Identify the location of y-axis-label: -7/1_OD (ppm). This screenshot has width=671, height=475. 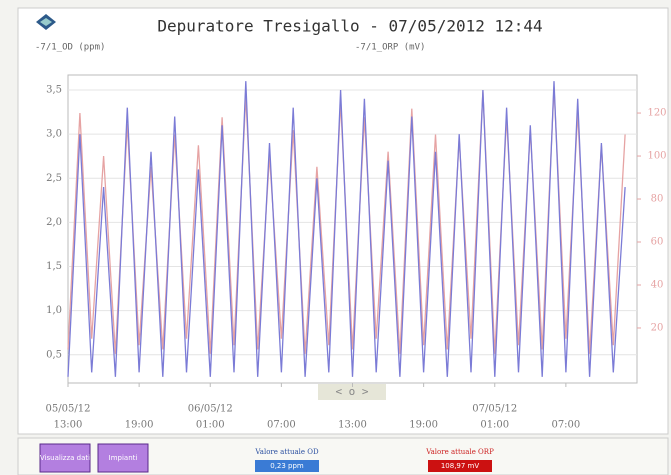
(70, 48).